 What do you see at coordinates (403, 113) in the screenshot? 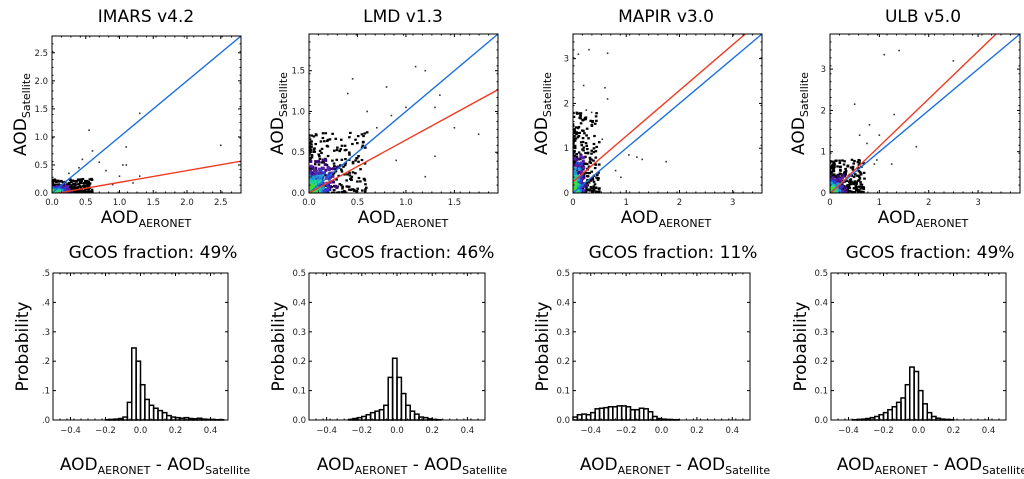
I see `plot-area` at bounding box center [403, 113].